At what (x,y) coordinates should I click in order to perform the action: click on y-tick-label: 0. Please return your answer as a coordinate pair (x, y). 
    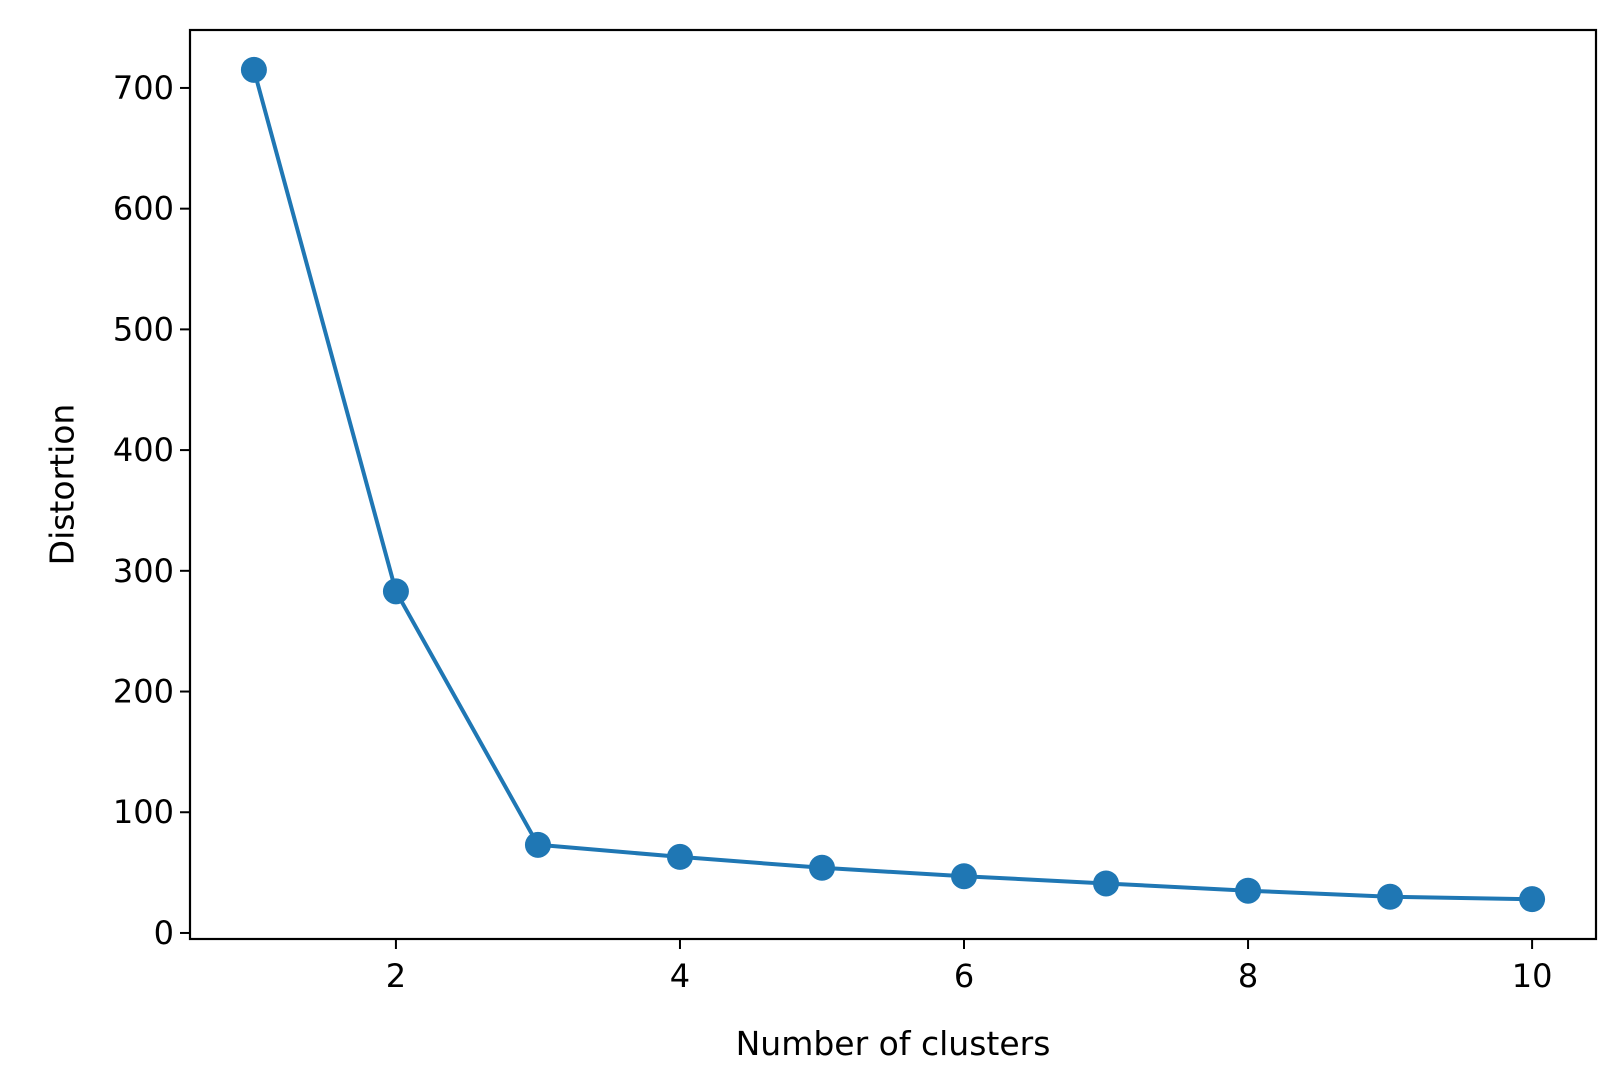
    Looking at the image, I should click on (164, 933).